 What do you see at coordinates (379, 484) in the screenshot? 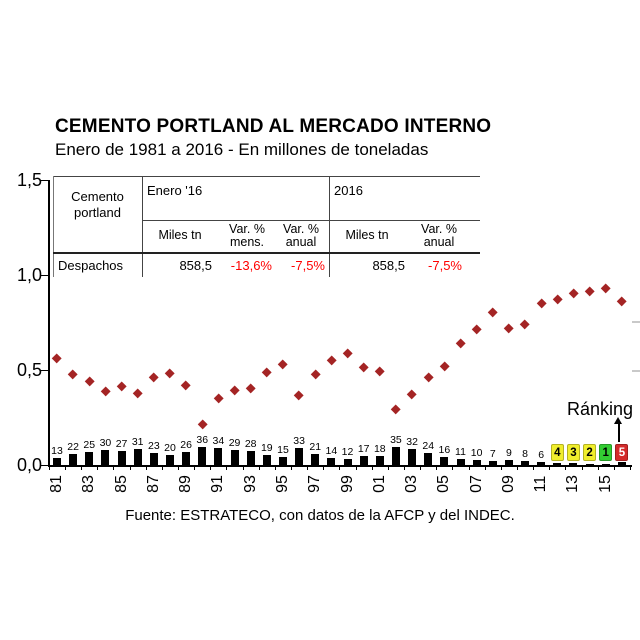
I see `x-axis-year-label: 01` at bounding box center [379, 484].